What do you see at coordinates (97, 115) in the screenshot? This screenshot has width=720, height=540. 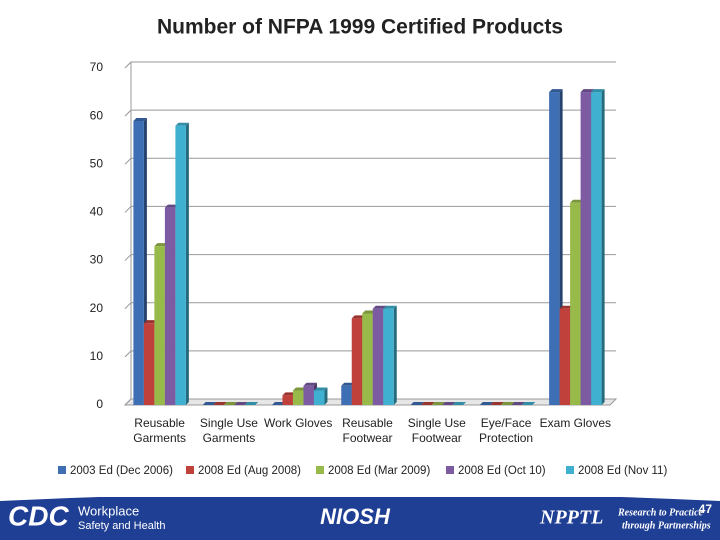 I see `y-tick-label: 60` at bounding box center [97, 115].